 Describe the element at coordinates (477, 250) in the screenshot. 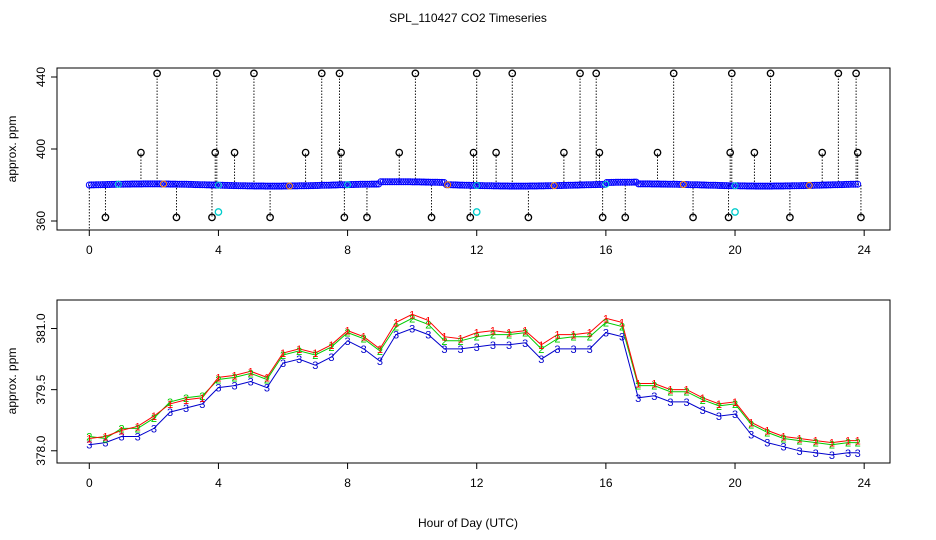

I see `top-x-tick-label: 12` at that location.